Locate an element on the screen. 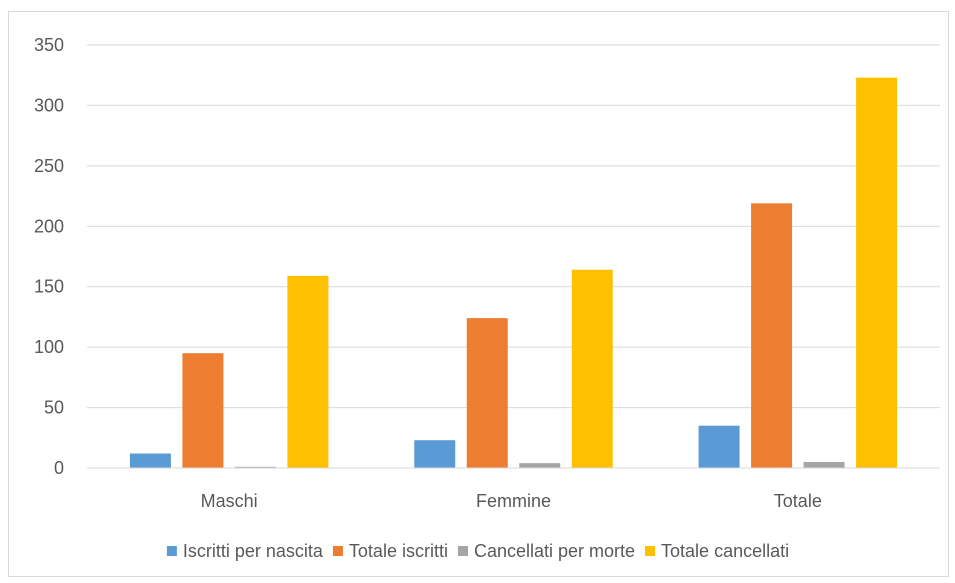 This screenshot has height=583, width=955. y-axis-ticks: 0 50 100 150 200 250 300 350 is located at coordinates (49, 256).